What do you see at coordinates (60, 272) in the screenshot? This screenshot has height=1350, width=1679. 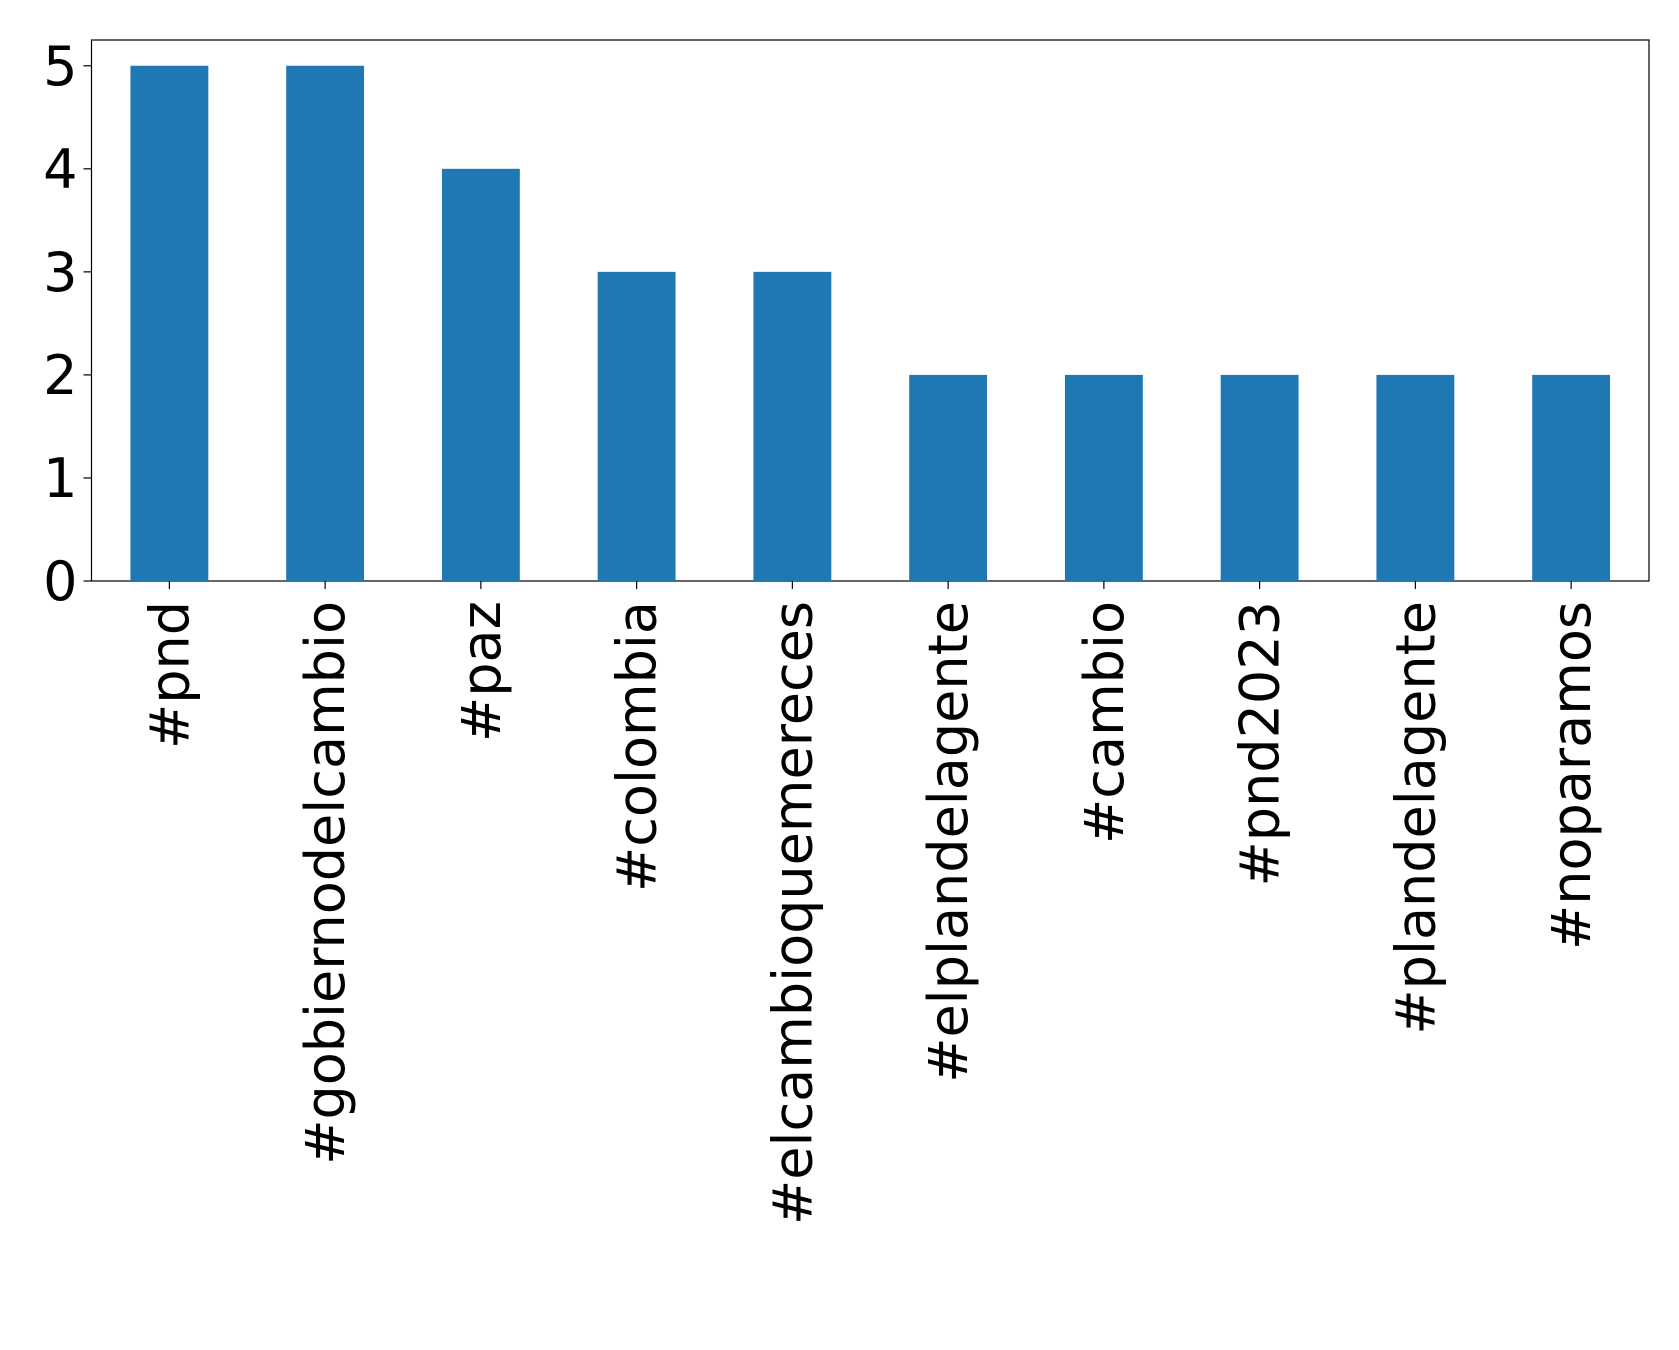 I see `y-tick-label: 3` at bounding box center [60, 272].